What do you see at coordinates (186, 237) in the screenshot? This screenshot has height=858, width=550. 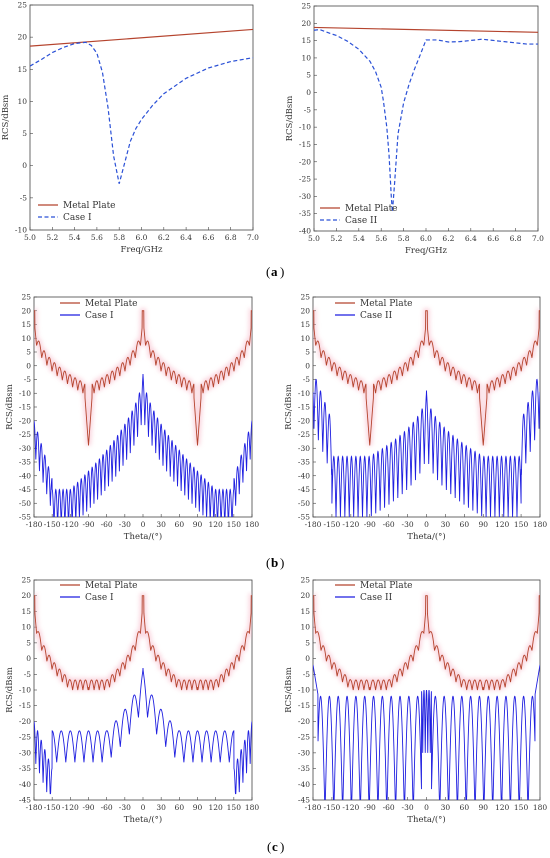 I see `x-tick-label: 6.4` at bounding box center [186, 237].